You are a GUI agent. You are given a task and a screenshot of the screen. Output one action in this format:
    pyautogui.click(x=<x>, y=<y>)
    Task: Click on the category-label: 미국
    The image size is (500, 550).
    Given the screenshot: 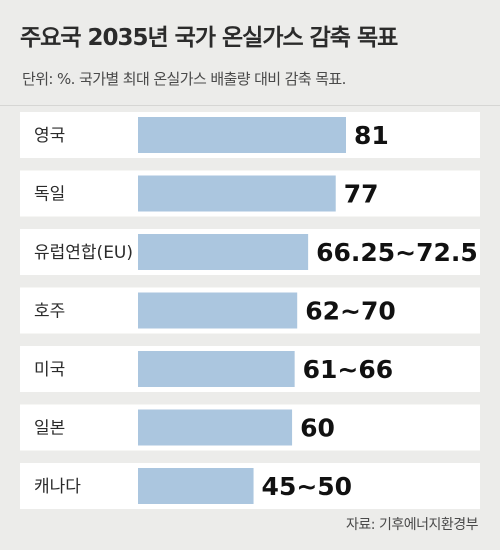 What is the action you would take?
    pyautogui.click(x=49, y=370)
    